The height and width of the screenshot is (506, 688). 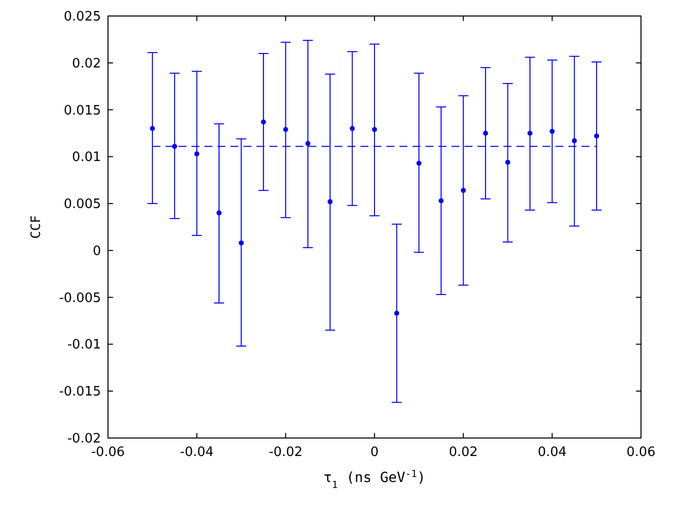 I want to click on y-tick-label: -0.01, so click(x=84, y=345).